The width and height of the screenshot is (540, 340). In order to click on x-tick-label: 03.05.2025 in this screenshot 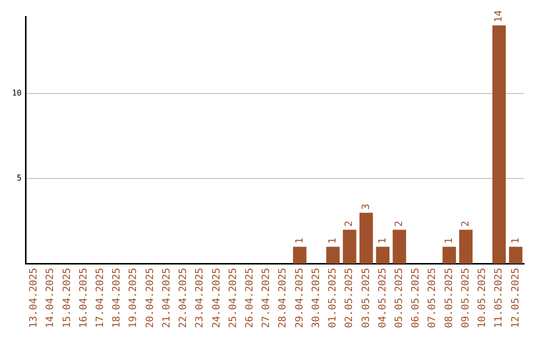, I will do `click(366, 298)`.